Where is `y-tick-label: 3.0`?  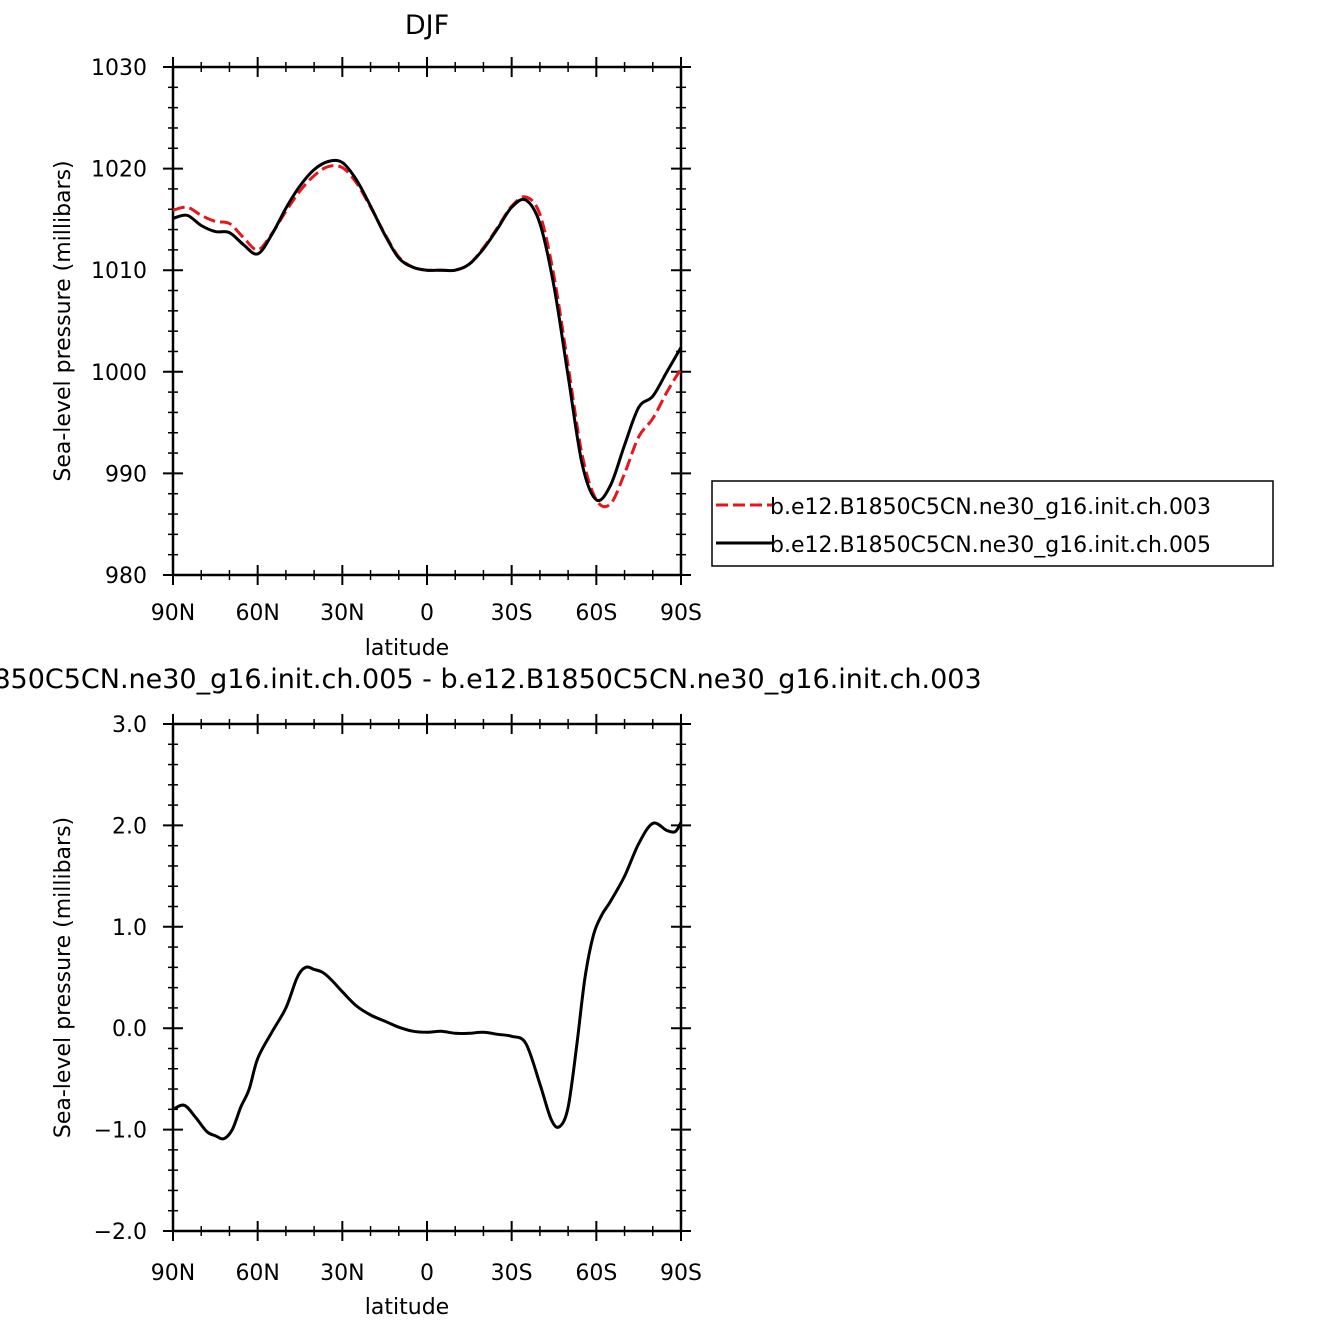
y-tick-label: 3.0 is located at coordinates (129, 725).